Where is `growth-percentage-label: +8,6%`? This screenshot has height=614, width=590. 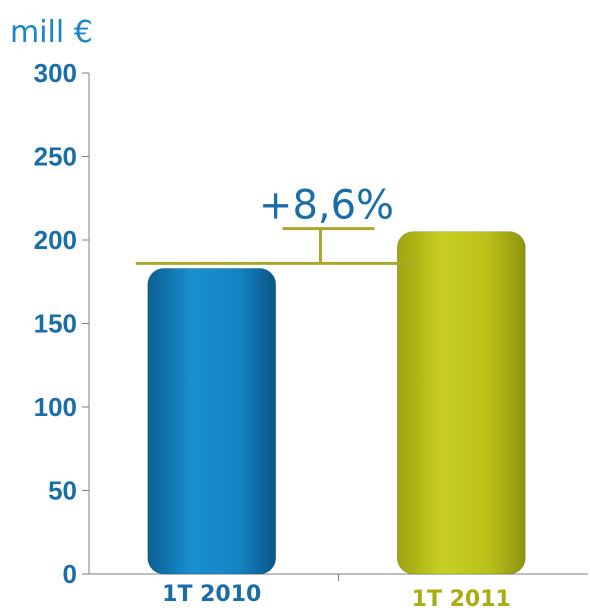 growth-percentage-label: +8,6% is located at coordinates (326, 206).